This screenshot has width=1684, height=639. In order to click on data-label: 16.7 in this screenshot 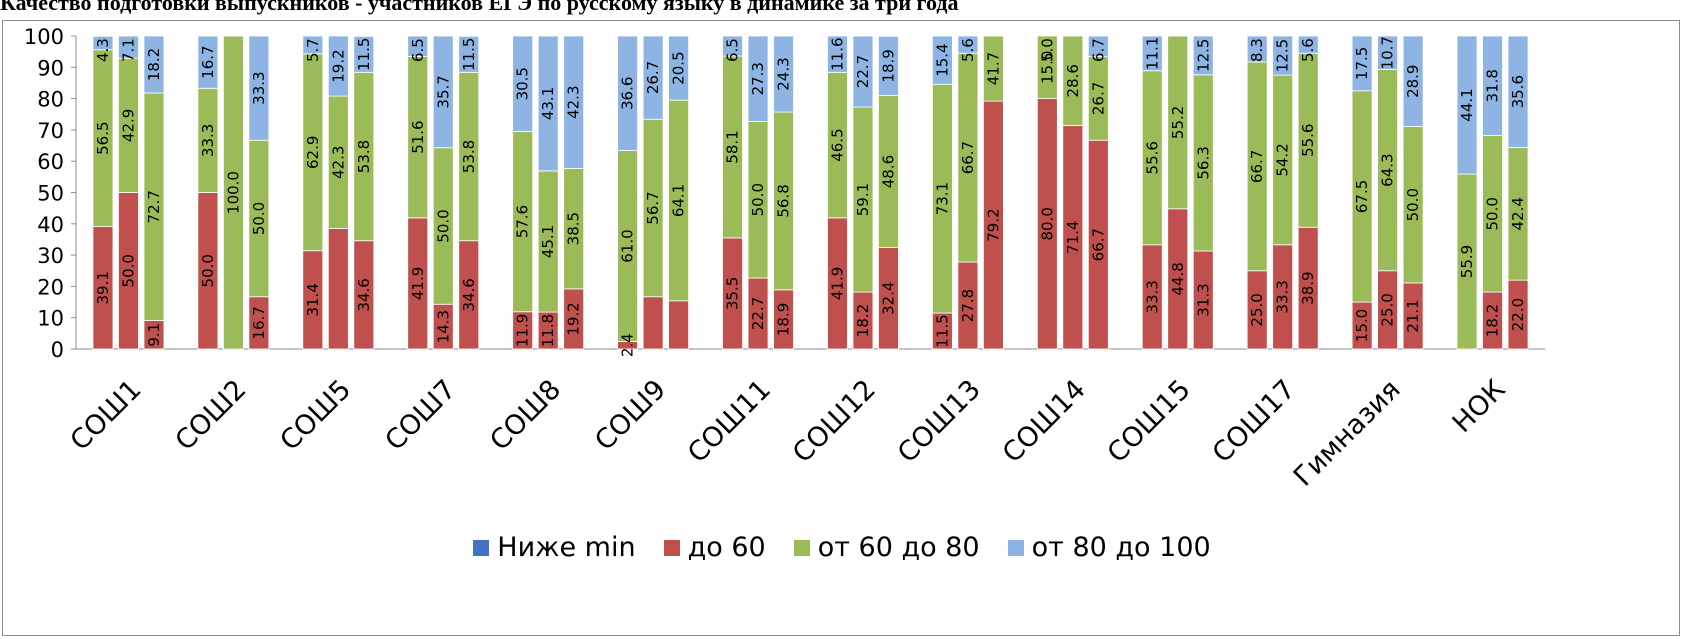, I will do `click(259, 322)`.